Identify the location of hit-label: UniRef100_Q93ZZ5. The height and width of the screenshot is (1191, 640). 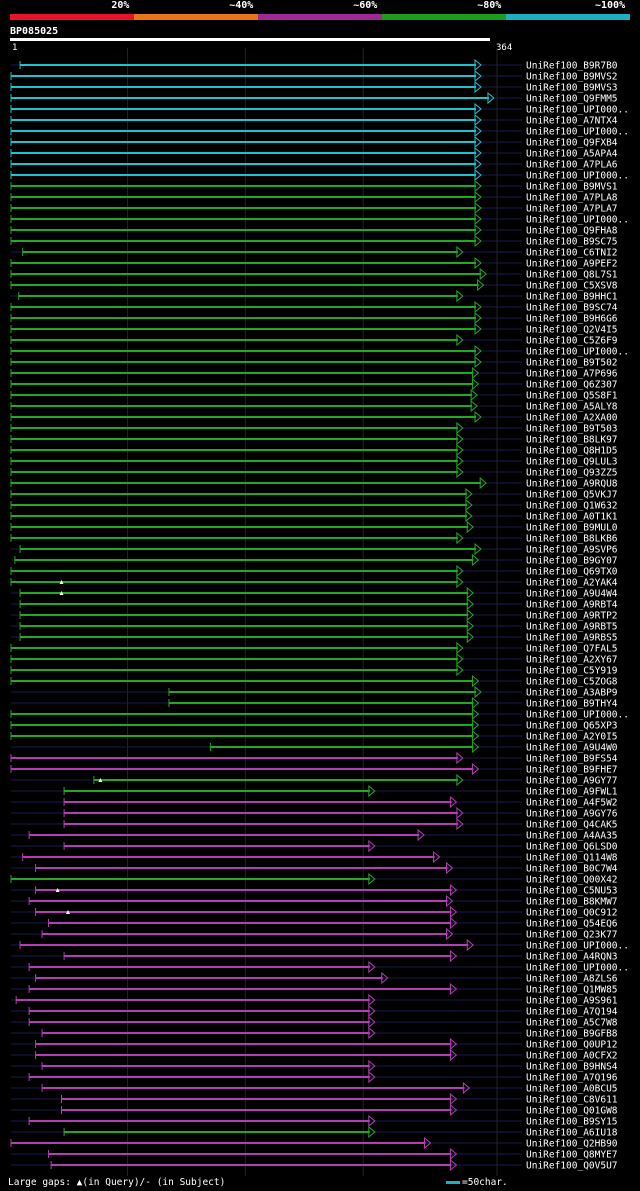
(572, 473).